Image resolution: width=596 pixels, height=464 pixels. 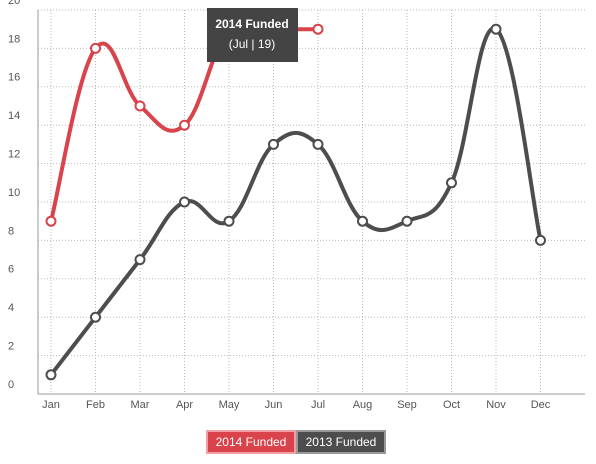 I want to click on x-tick-label: Dec, so click(x=541, y=405).